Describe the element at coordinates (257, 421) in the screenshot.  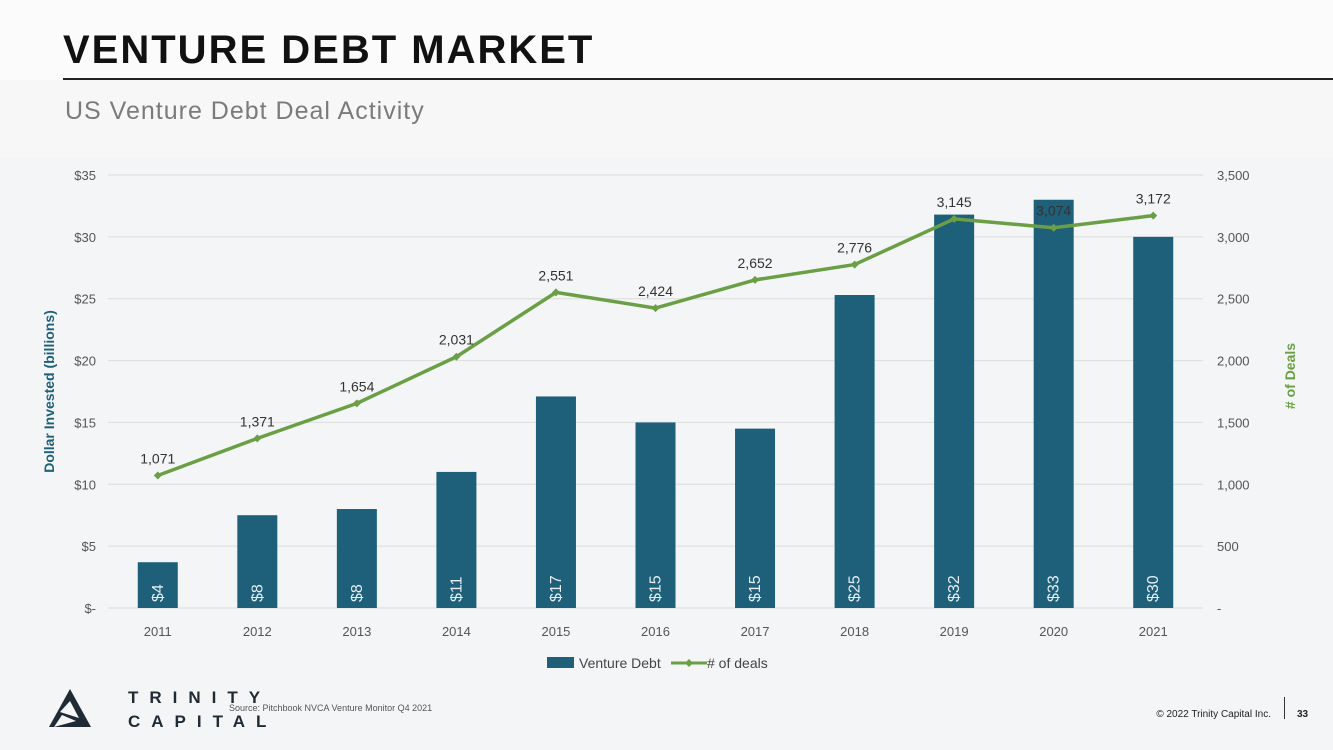
I see `deal-data-label: 1,371` at that location.